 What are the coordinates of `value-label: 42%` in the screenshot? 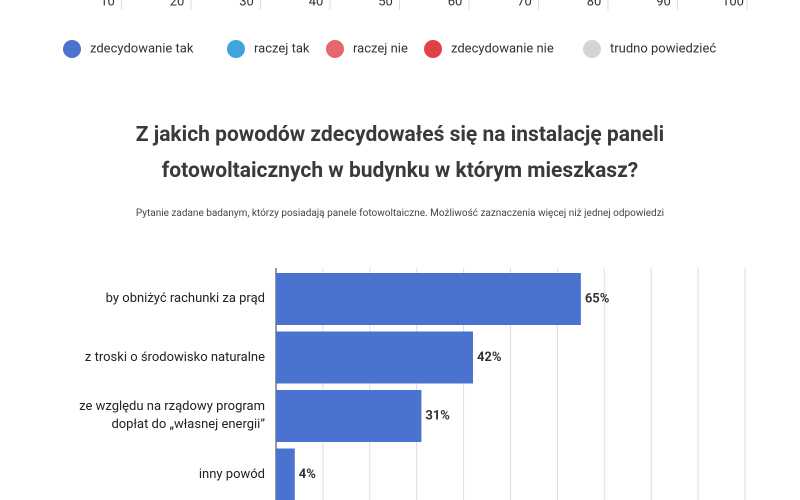 It's located at (489, 357).